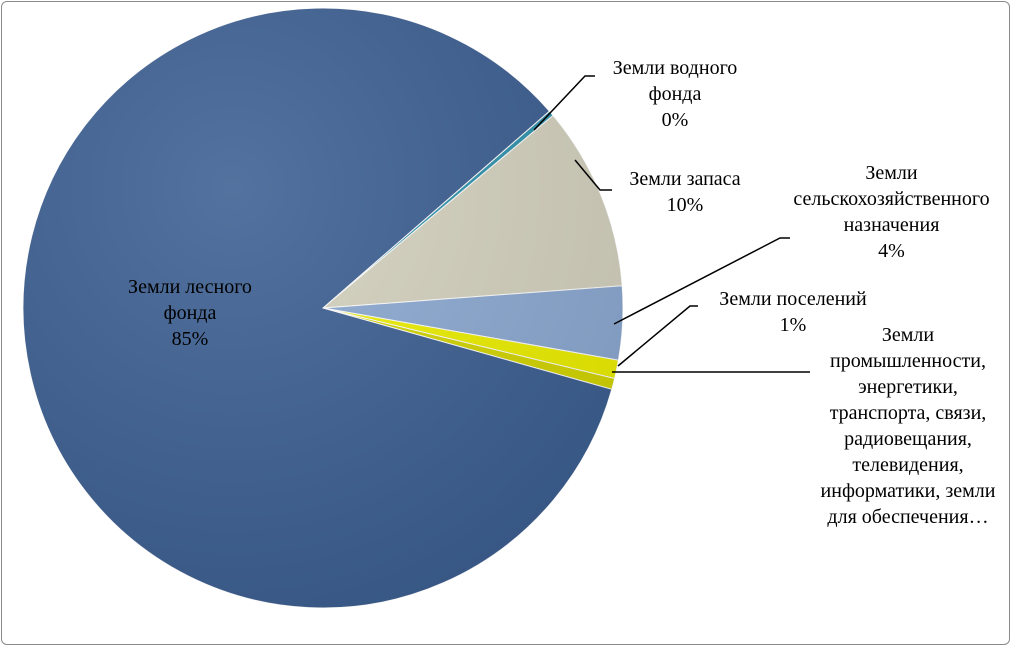 This screenshot has width=1011, height=646. I want to click on slice-label: Земли запаса 10%, so click(685, 192).